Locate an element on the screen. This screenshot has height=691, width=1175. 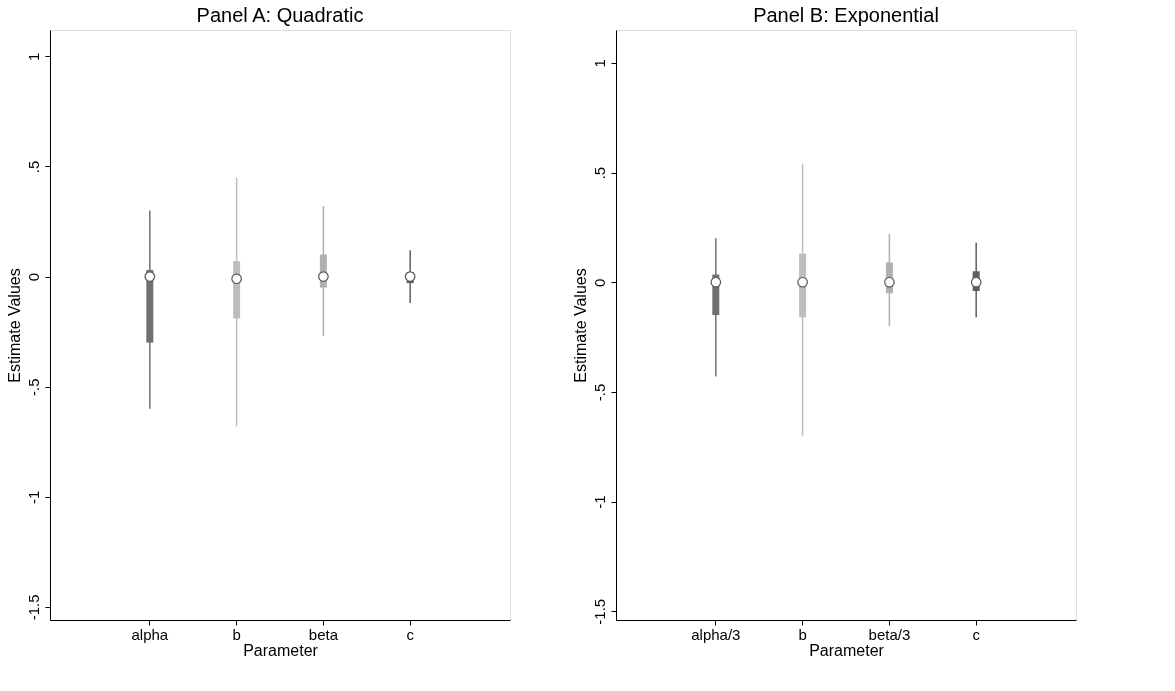
x-tick-label: alpha/3 is located at coordinates (716, 634).